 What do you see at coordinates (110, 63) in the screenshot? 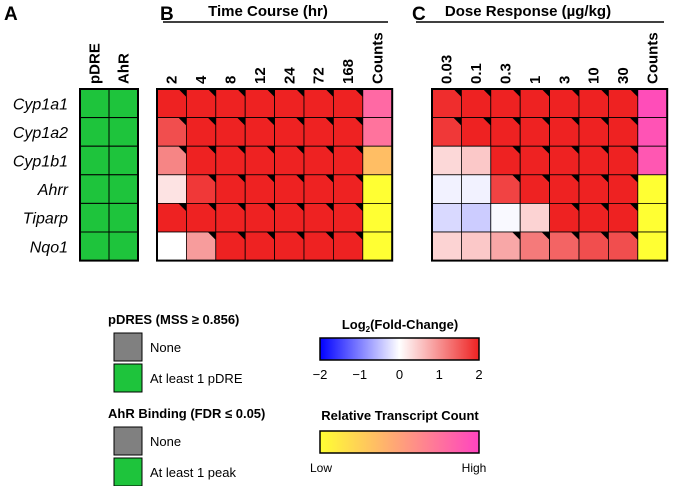
I see `panel-a-column-labels: pDRE AhR` at bounding box center [110, 63].